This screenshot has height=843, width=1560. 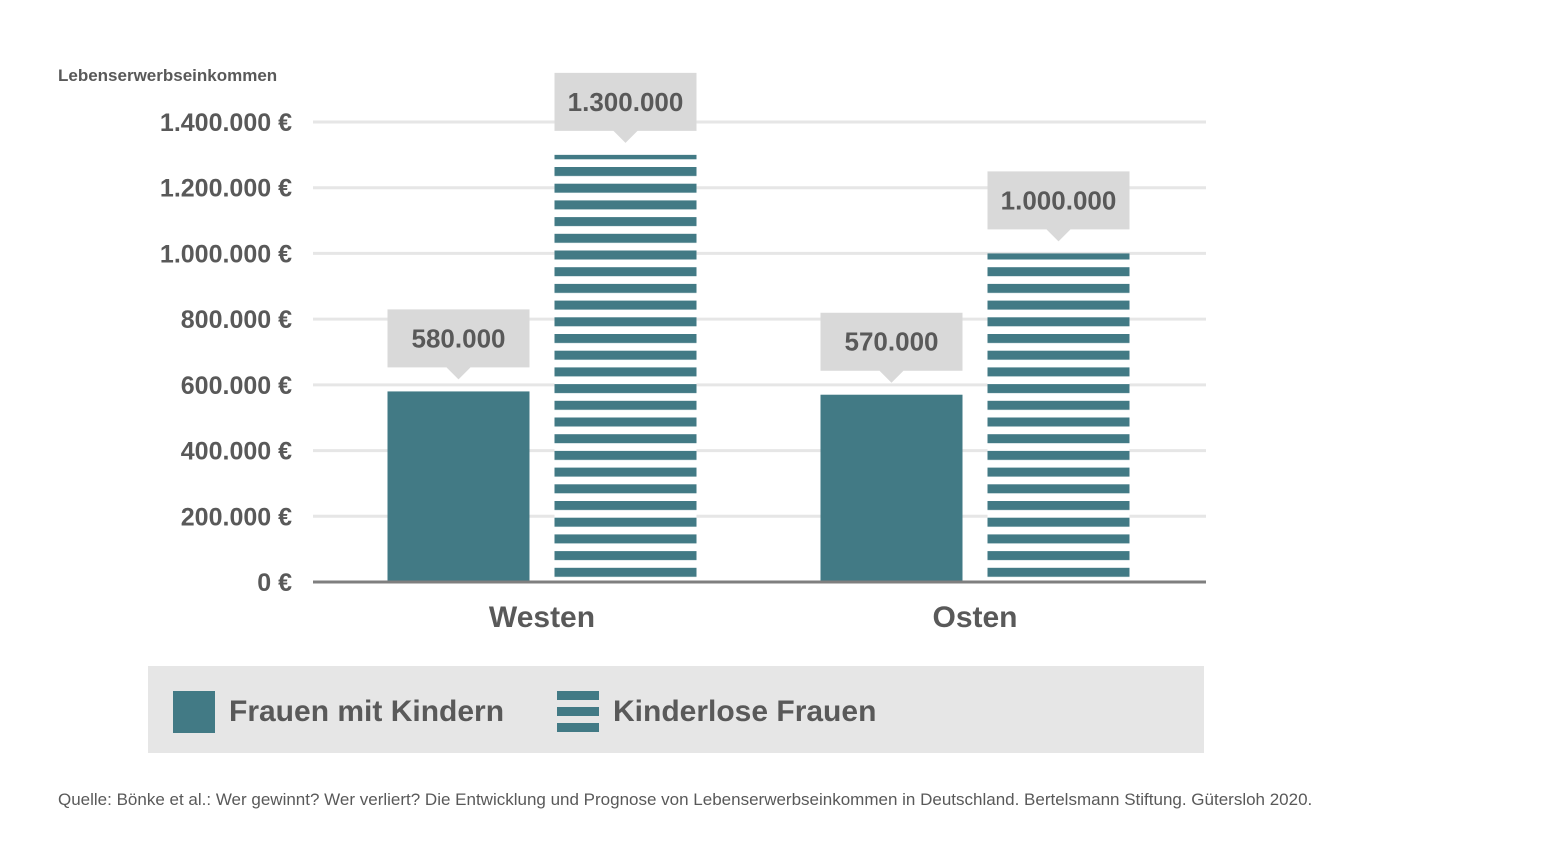 What do you see at coordinates (236, 386) in the screenshot?
I see `y-tick-label: 600.000 €` at bounding box center [236, 386].